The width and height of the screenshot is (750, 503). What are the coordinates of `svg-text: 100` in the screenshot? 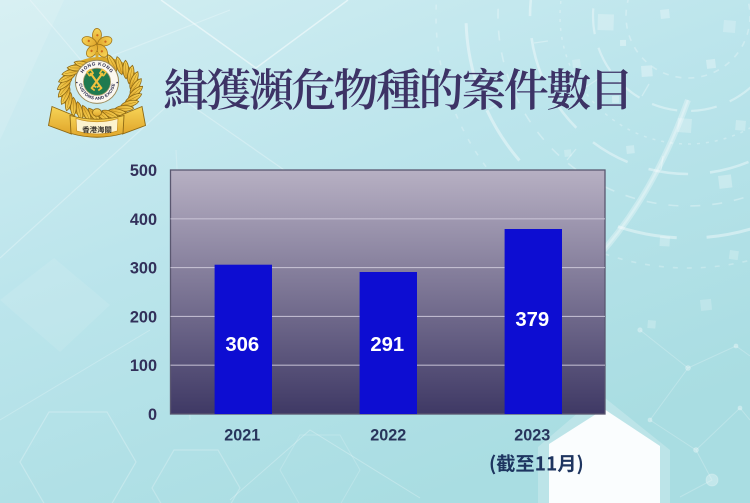 It's located at (143, 366).